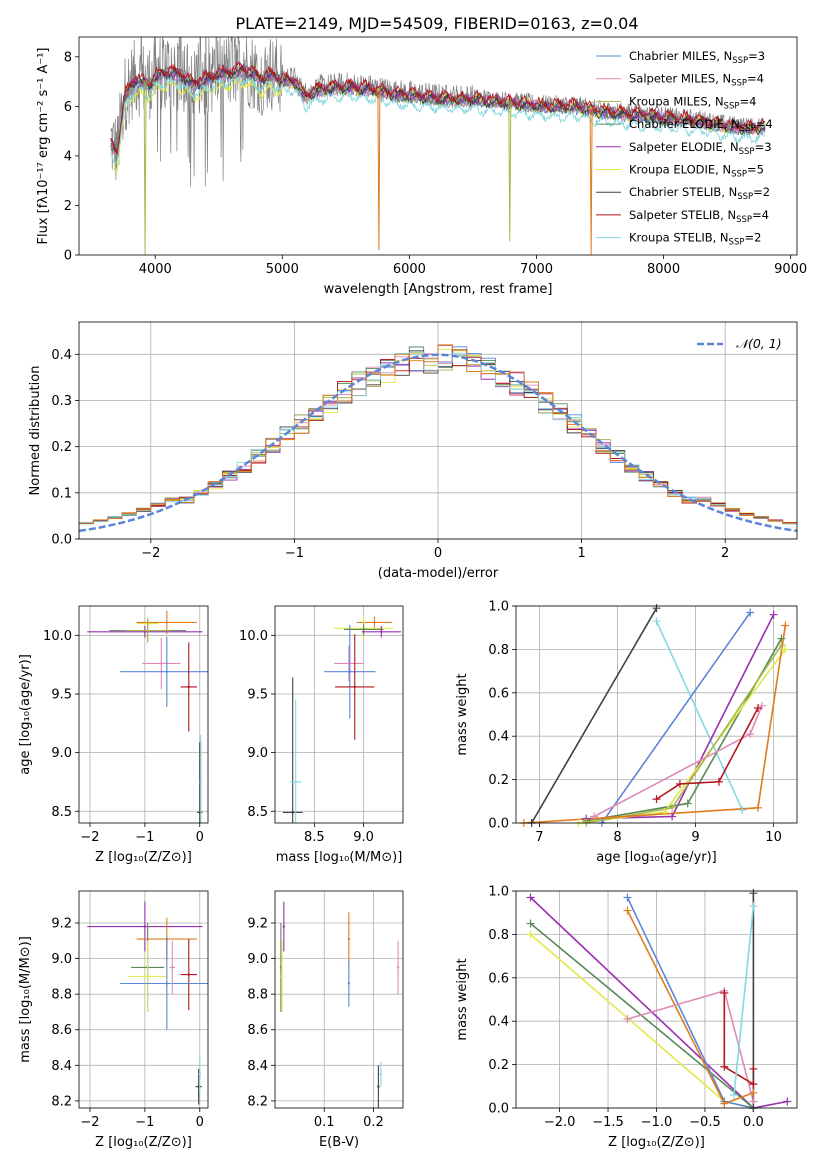 This screenshot has height=1170, width=819. Describe the element at coordinates (536, 269) in the screenshot. I see `x-tick-label: 7000` at that location.